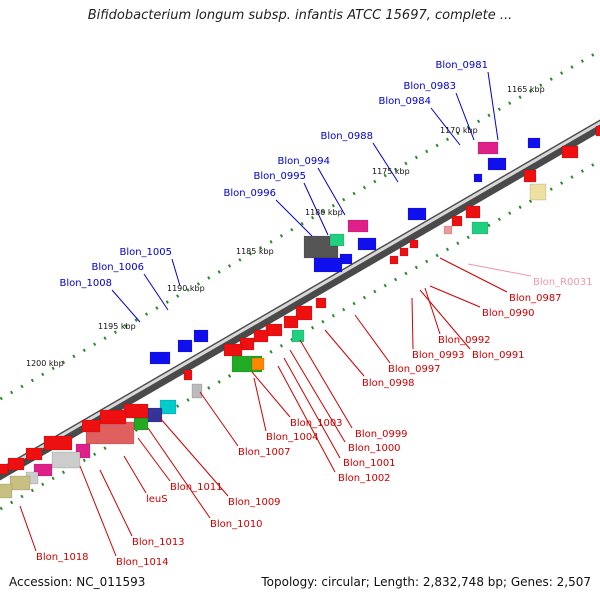  What do you see at coordinates (117, 267) in the screenshot?
I see `gene-label: Blon_1006` at bounding box center [117, 267].